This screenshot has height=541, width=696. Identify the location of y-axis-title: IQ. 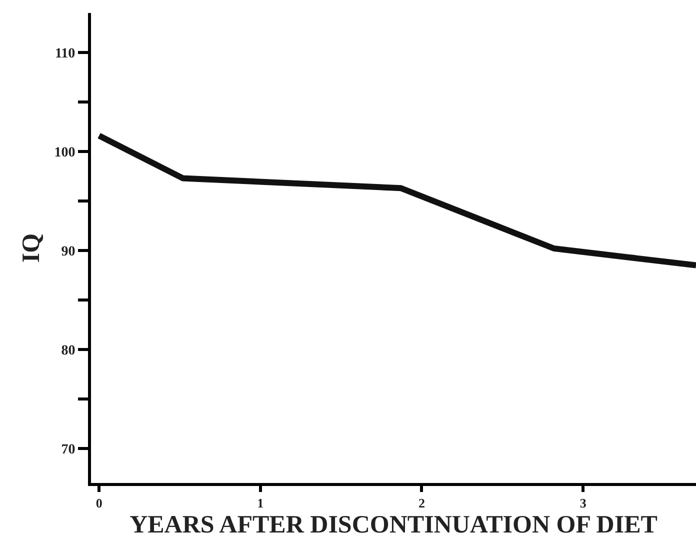
(31, 248).